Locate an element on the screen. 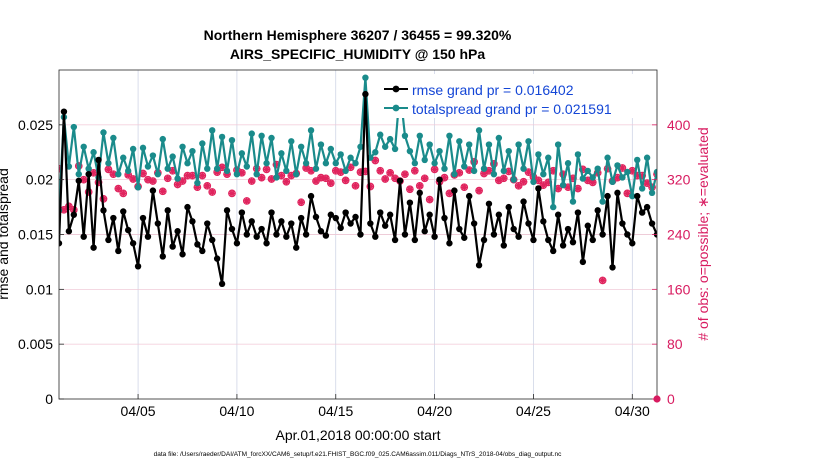 This screenshot has width=830, height=470. y-left-tick-label: 0.015 is located at coordinates (35, 235).